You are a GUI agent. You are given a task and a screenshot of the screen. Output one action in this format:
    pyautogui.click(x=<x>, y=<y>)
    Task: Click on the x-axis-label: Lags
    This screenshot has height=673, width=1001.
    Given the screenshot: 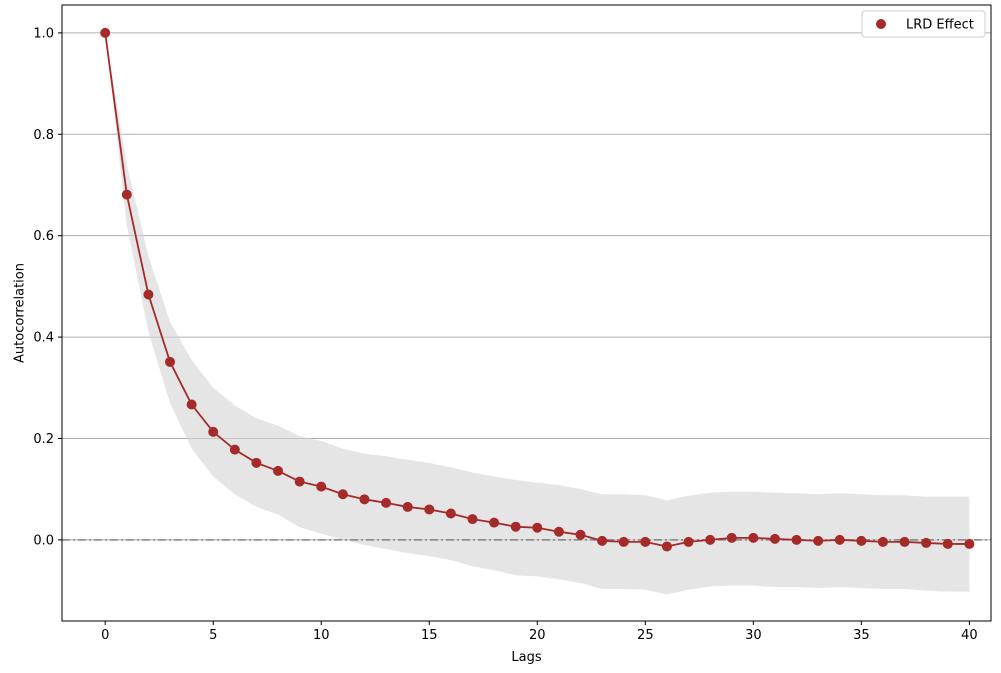 What is the action you would take?
    pyautogui.click(x=526, y=657)
    